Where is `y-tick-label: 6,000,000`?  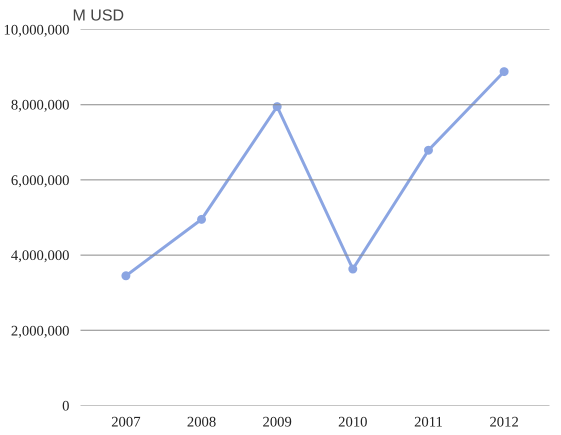
y-tick-label: 6,000,000 is located at coordinates (40, 180).